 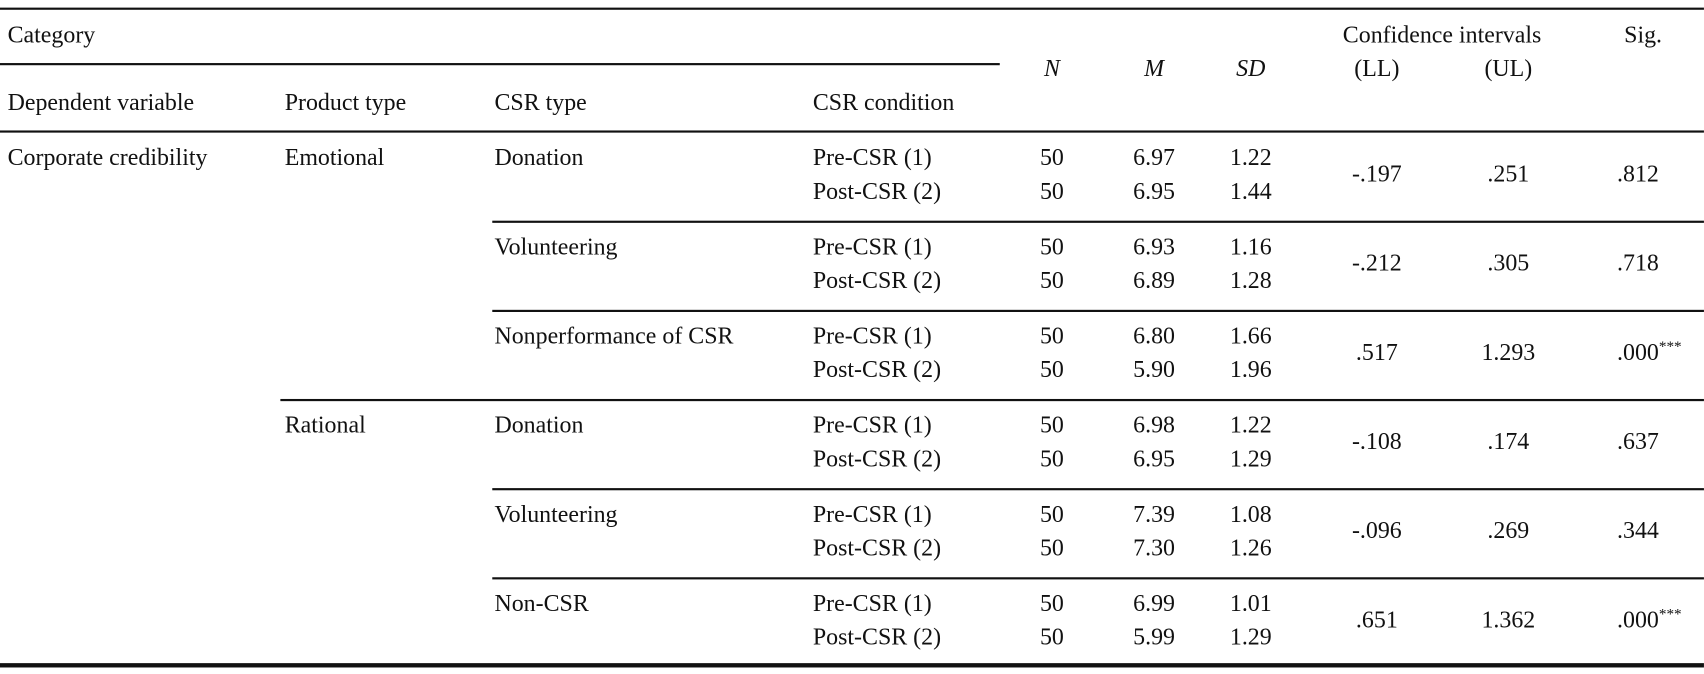 I want to click on header-cell: (LL), so click(x=1377, y=68).